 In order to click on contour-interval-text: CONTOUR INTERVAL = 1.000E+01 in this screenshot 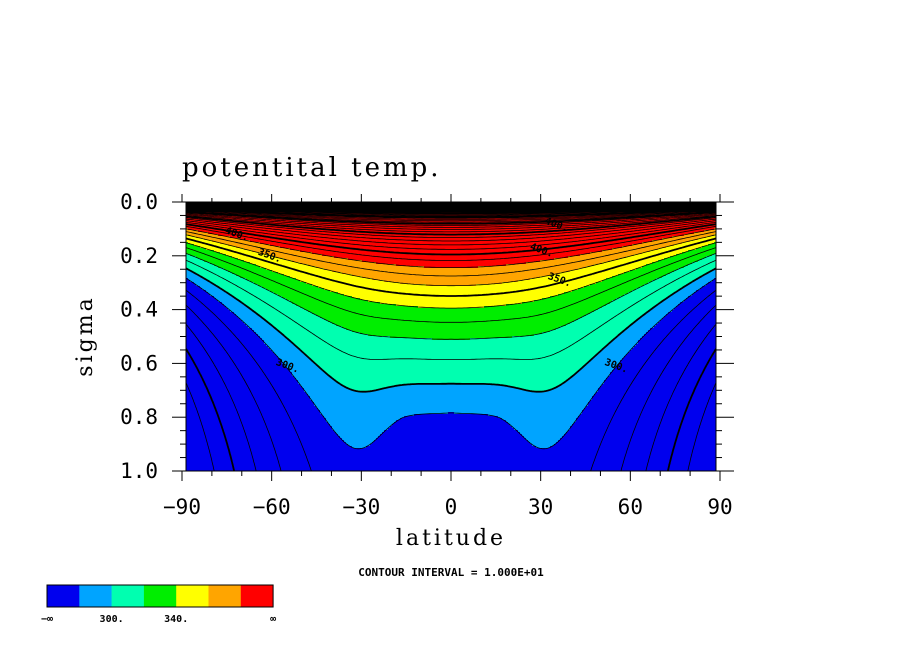, I will do `click(451, 572)`.